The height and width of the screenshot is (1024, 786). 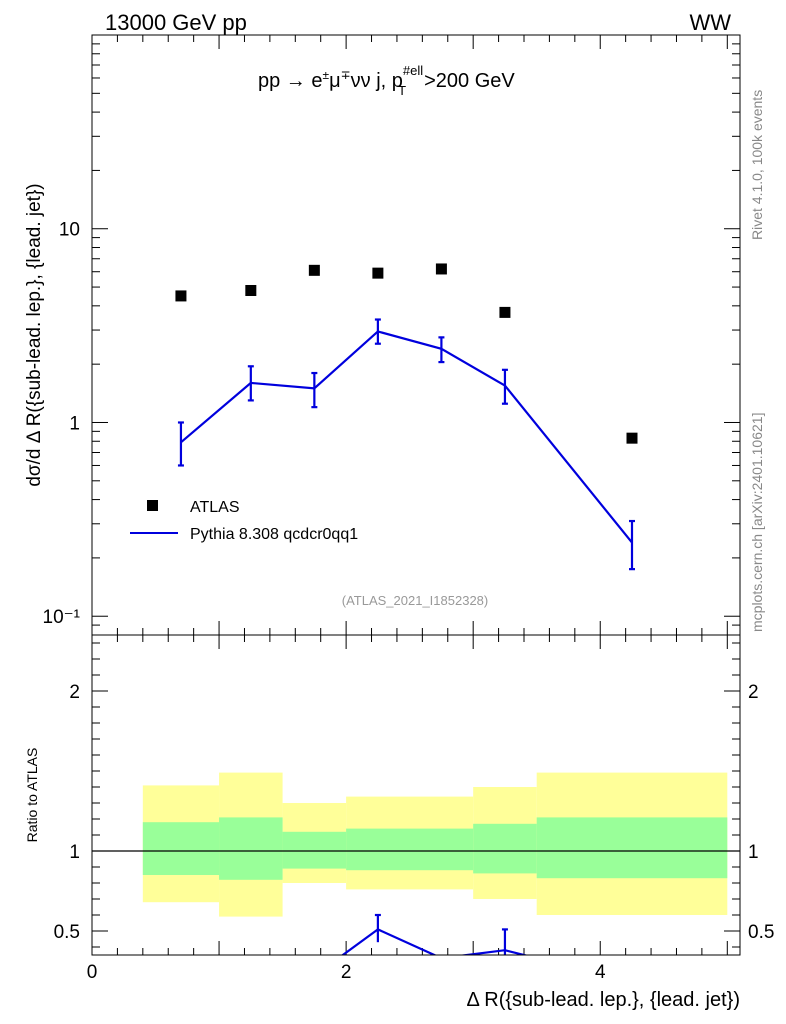 I want to click on ratio-ytick-label: 2, so click(x=74, y=692).